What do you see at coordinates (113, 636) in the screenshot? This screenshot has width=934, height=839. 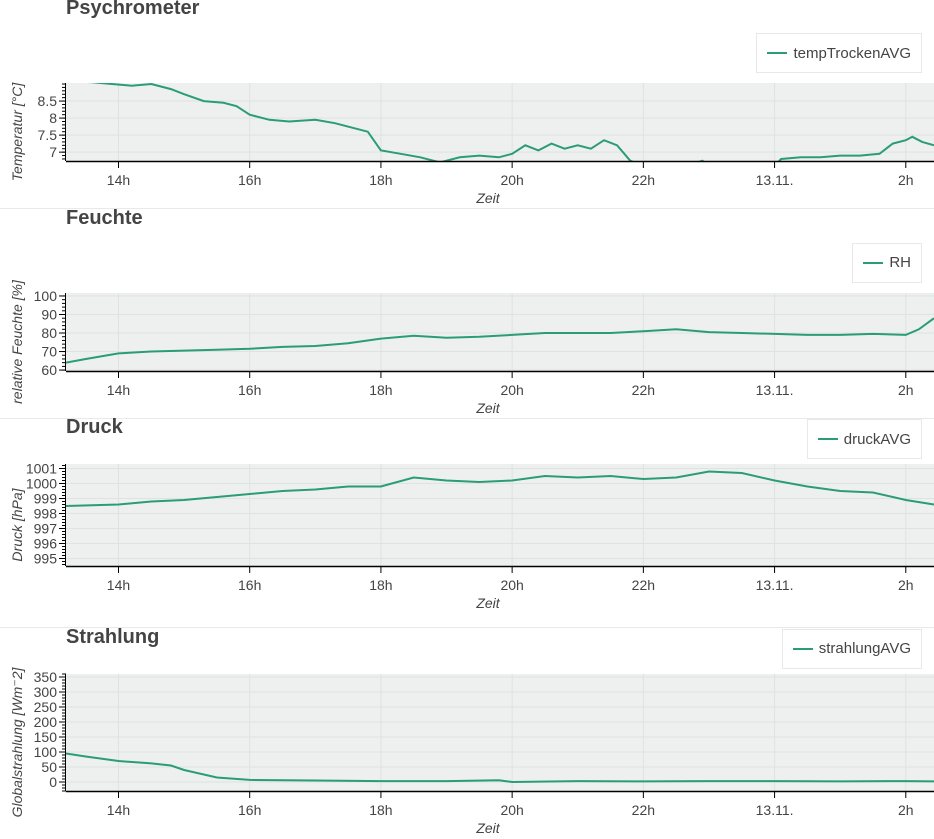 I see `chart-title: Strahlung` at bounding box center [113, 636].